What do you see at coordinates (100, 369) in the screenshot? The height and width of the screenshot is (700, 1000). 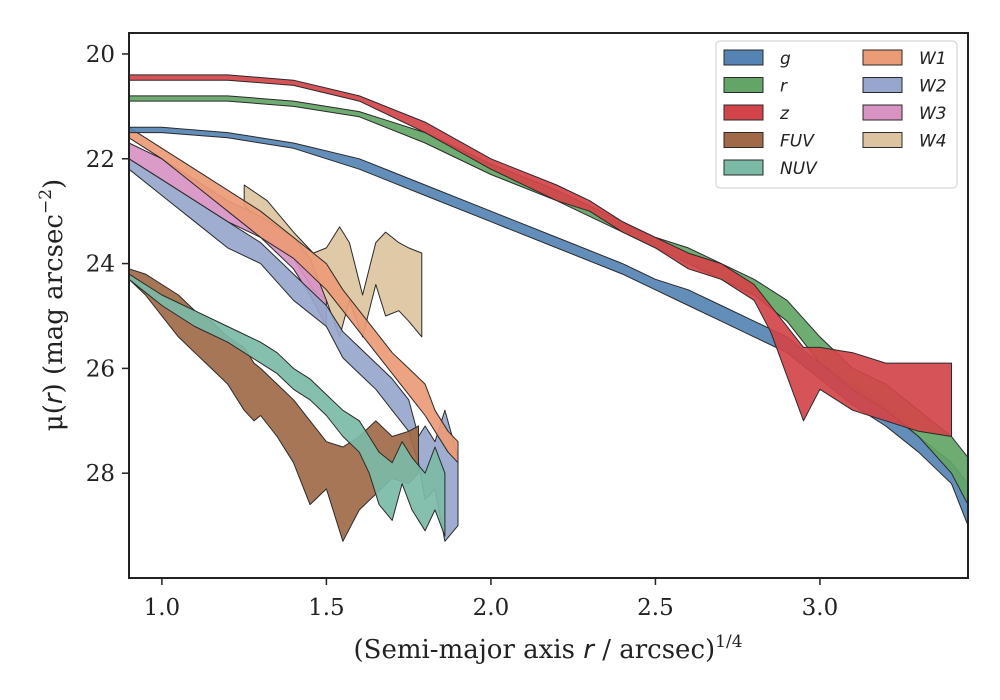 I see `y-tick-label: 26` at bounding box center [100, 369].